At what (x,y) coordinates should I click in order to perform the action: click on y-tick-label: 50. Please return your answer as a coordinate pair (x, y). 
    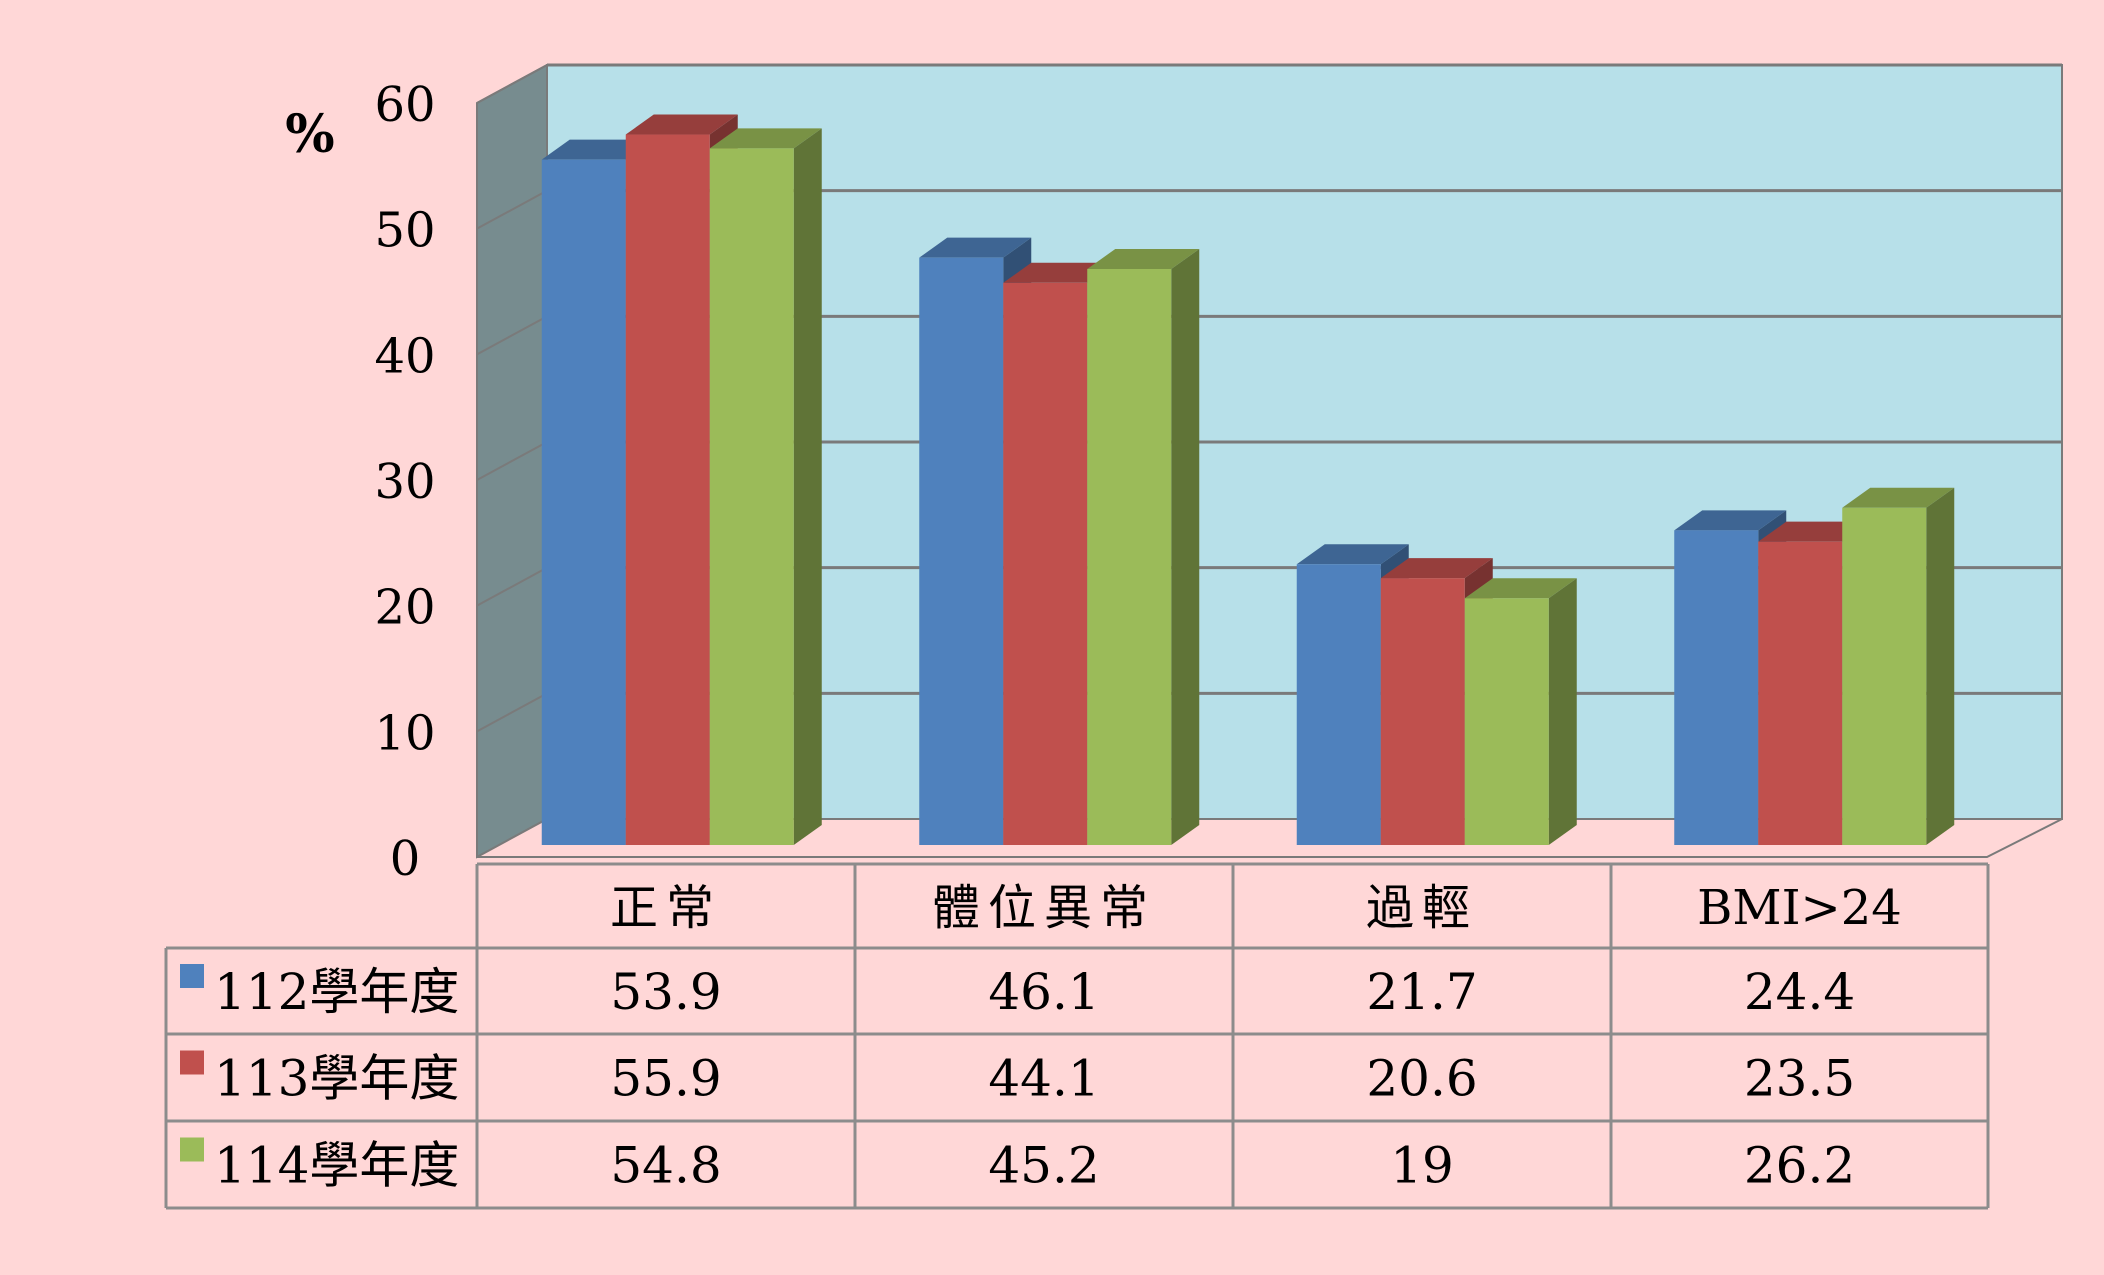
    Looking at the image, I should click on (404, 231).